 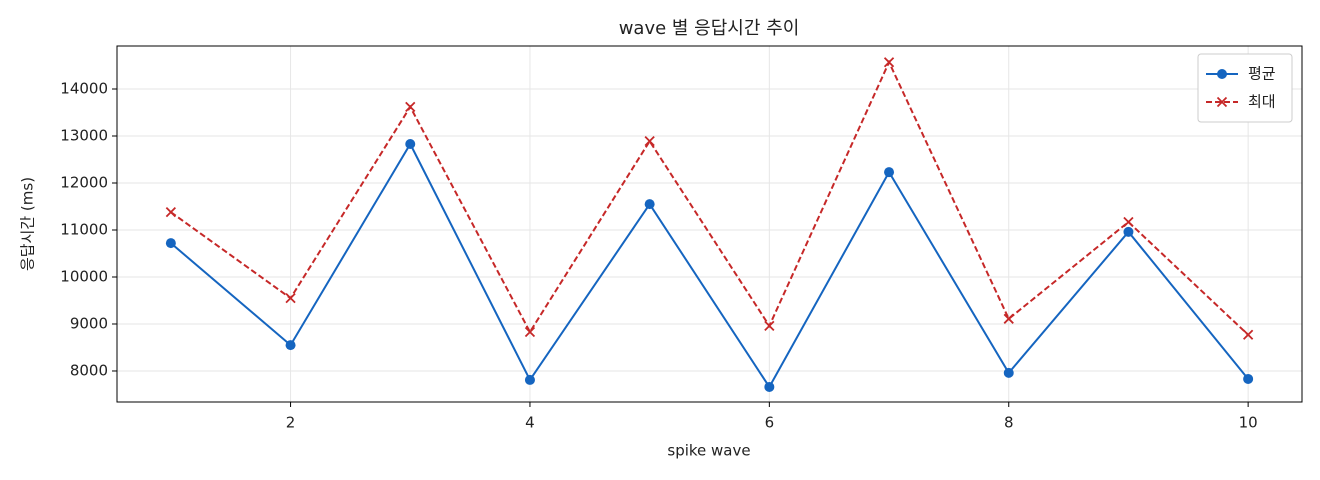 I want to click on y-tick-label: 13000, so click(x=84, y=135).